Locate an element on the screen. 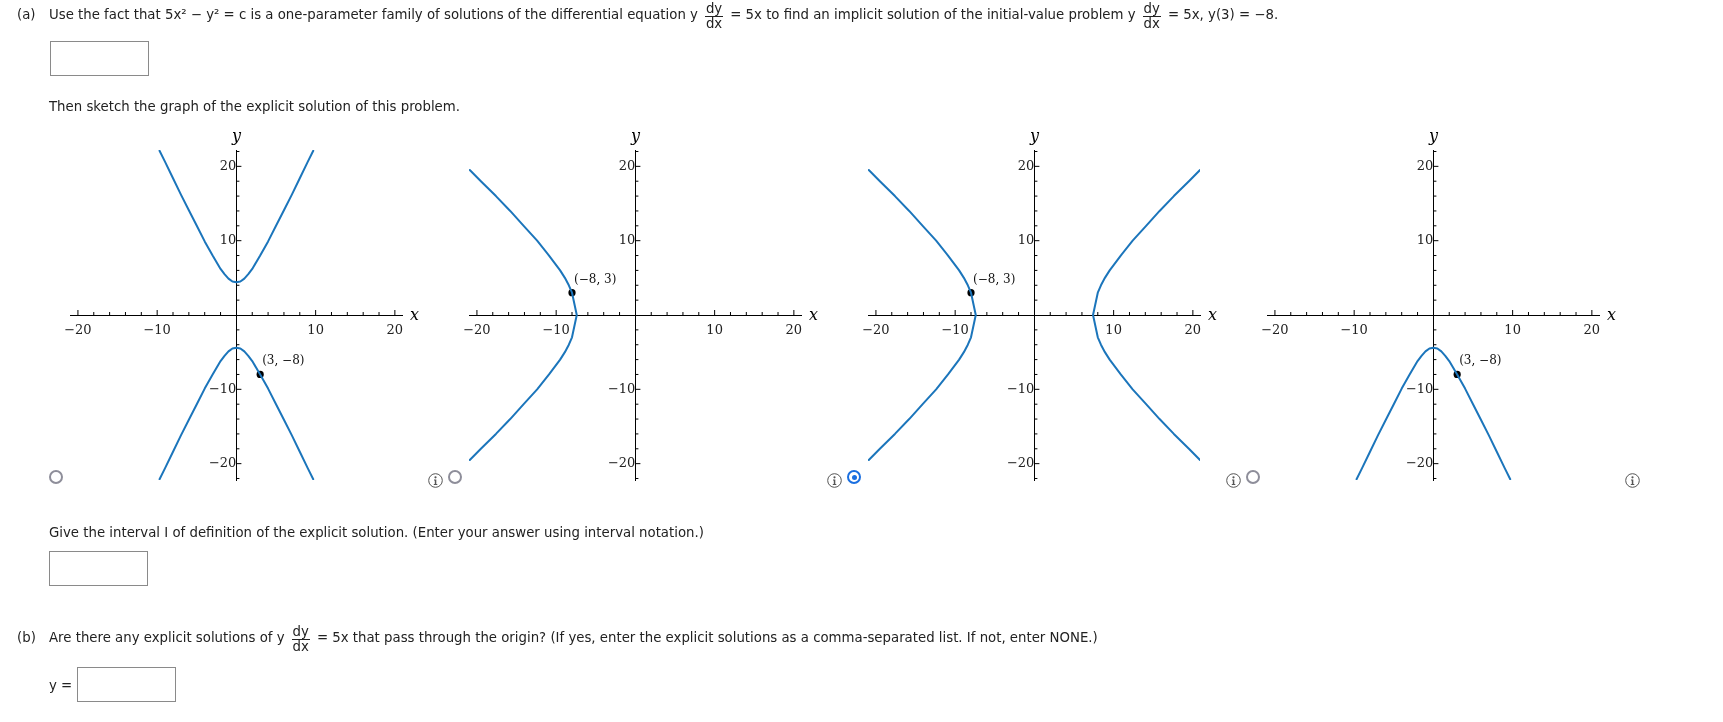  text: = 5x that pass through the origin? (If yes, enter the explicit solutions as a comma-separated list. If not, enter NONE.) is located at coordinates (707, 637).